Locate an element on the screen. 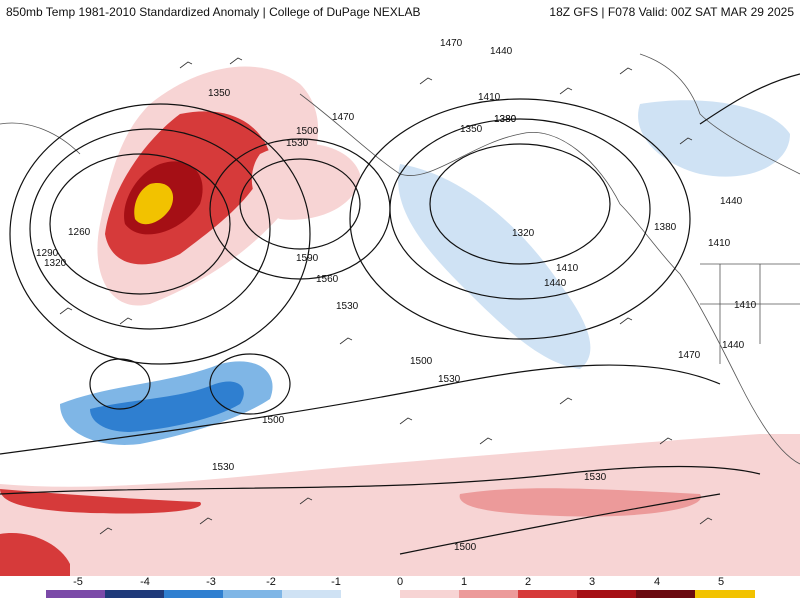 The width and height of the screenshot is (800, 600). warm-anomaly-sw-corner is located at coordinates (35, 554).